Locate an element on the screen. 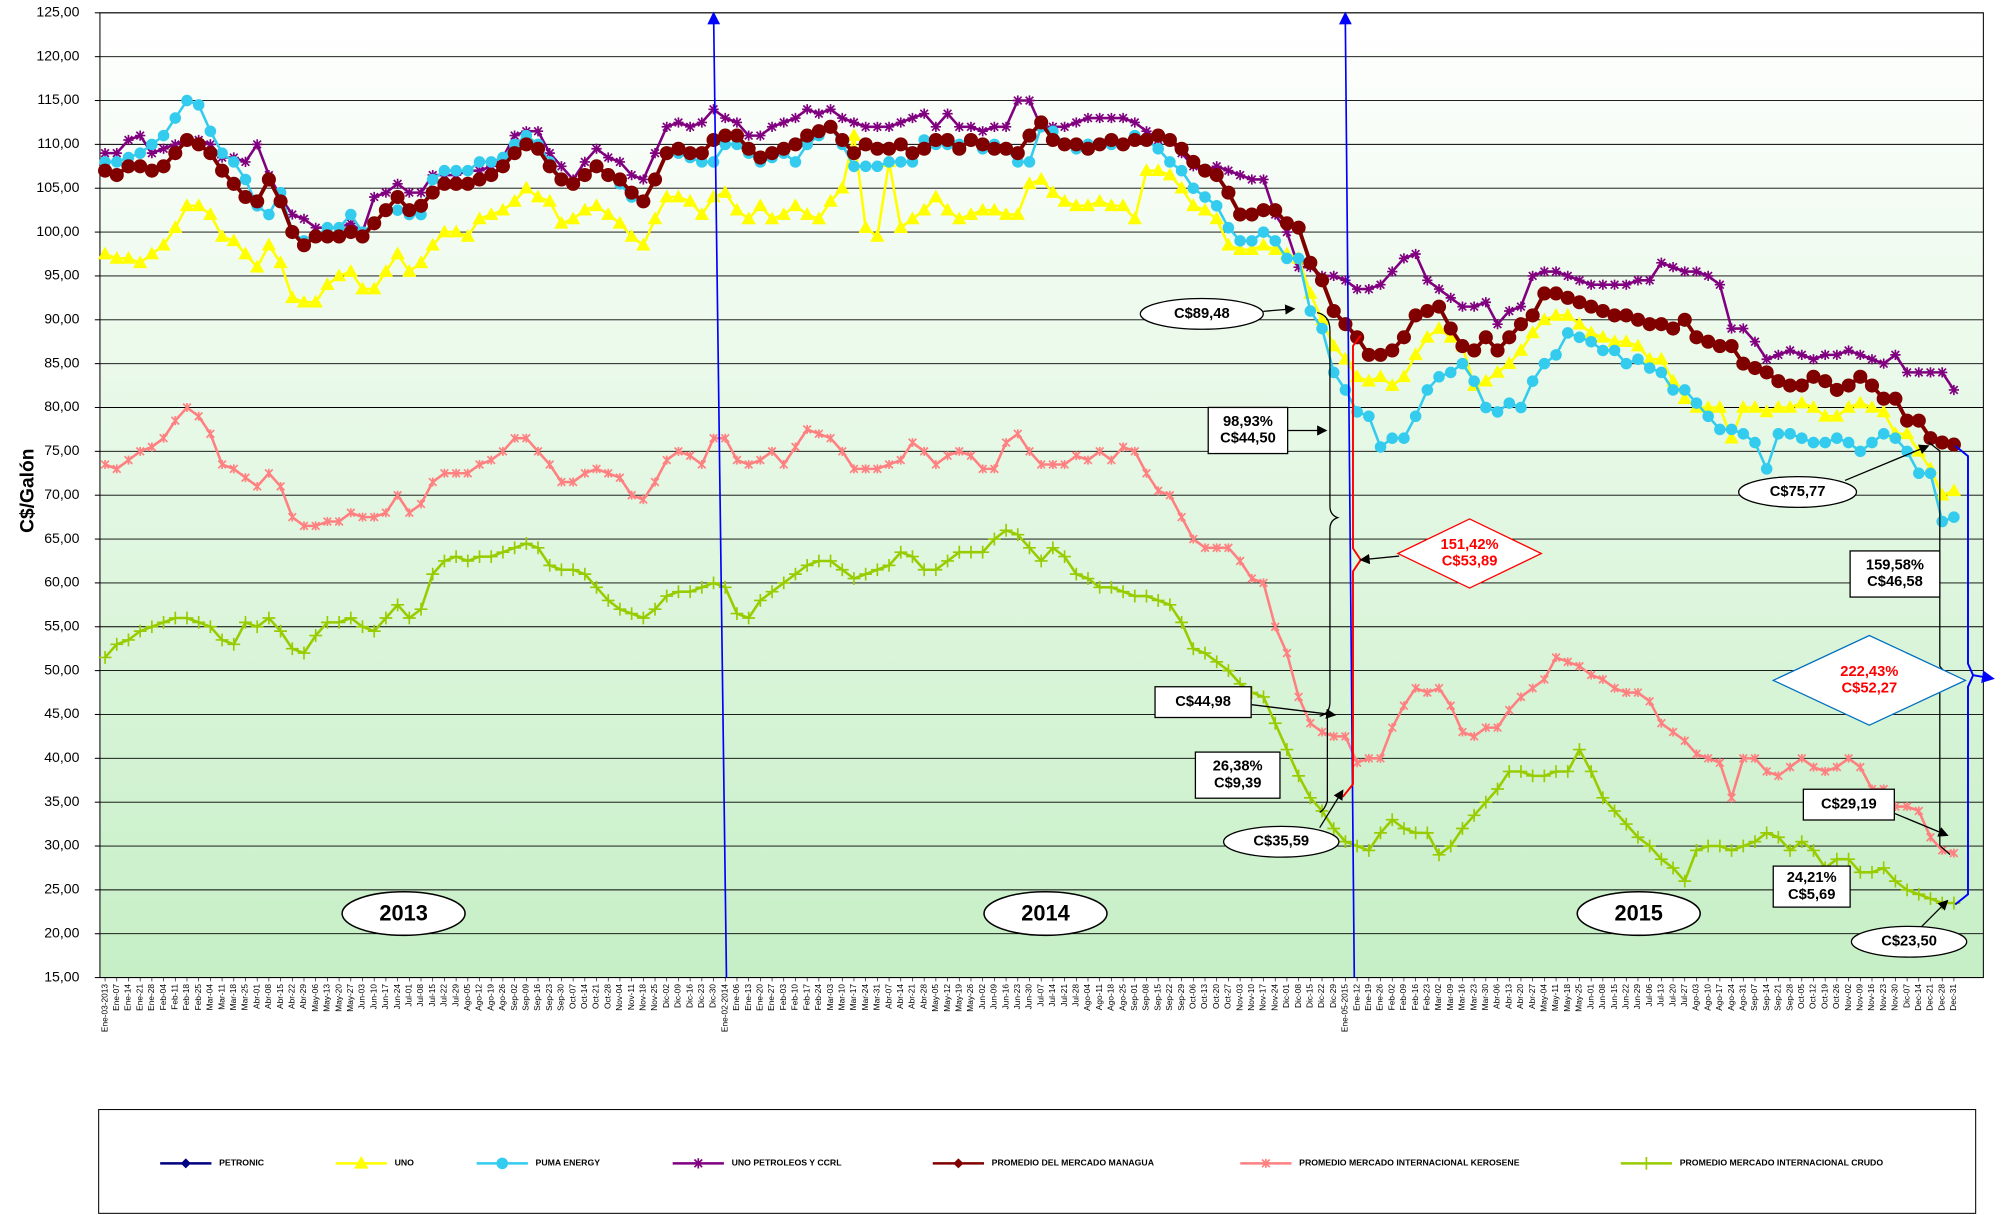 This screenshot has width=2009, height=1215. callout-text: C$44,50 is located at coordinates (1248, 439).